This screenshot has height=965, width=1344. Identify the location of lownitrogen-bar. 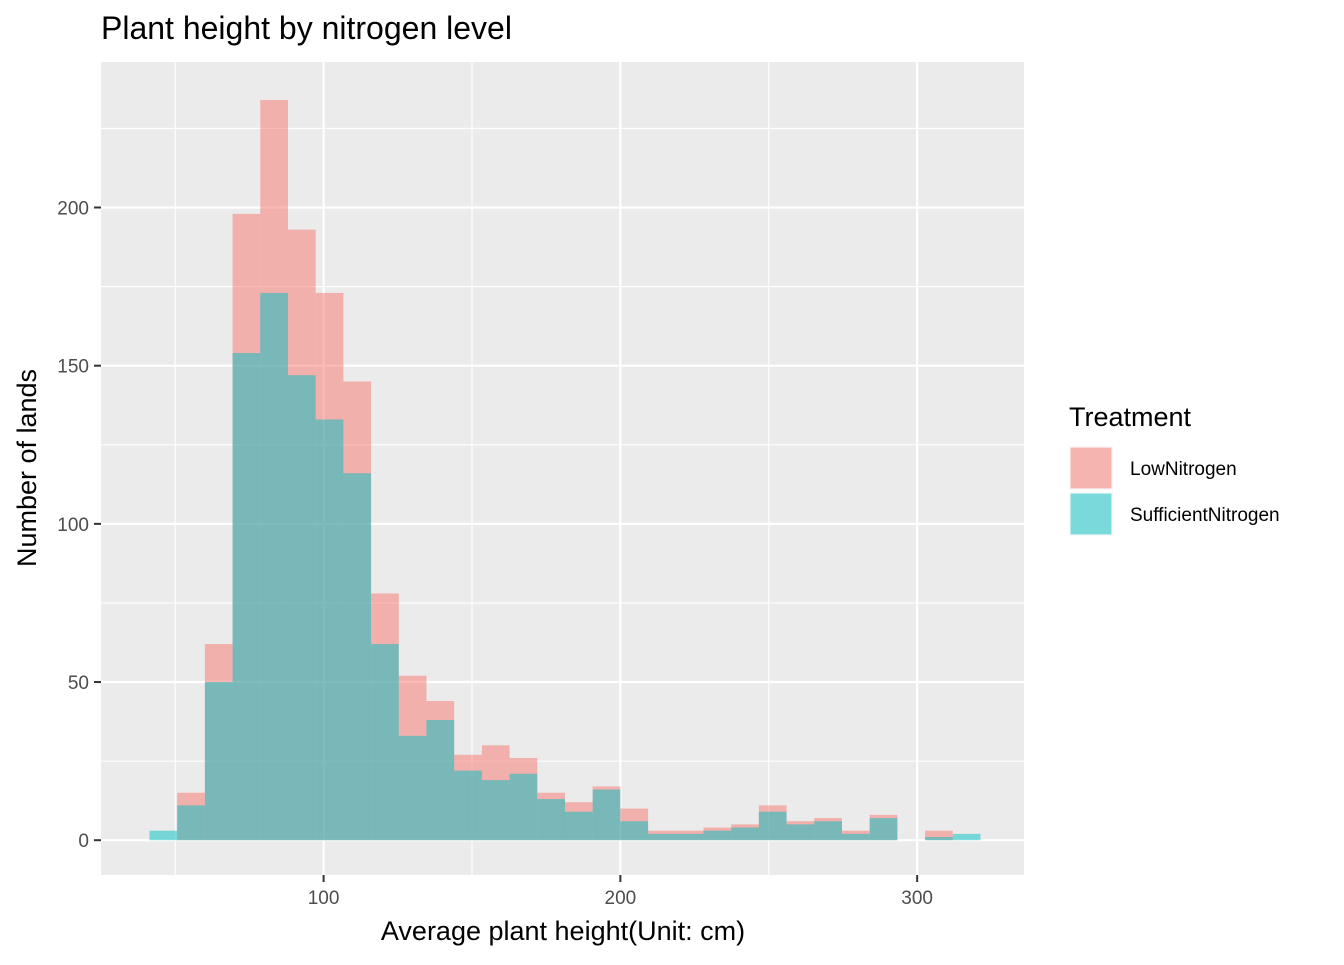
(939, 835).